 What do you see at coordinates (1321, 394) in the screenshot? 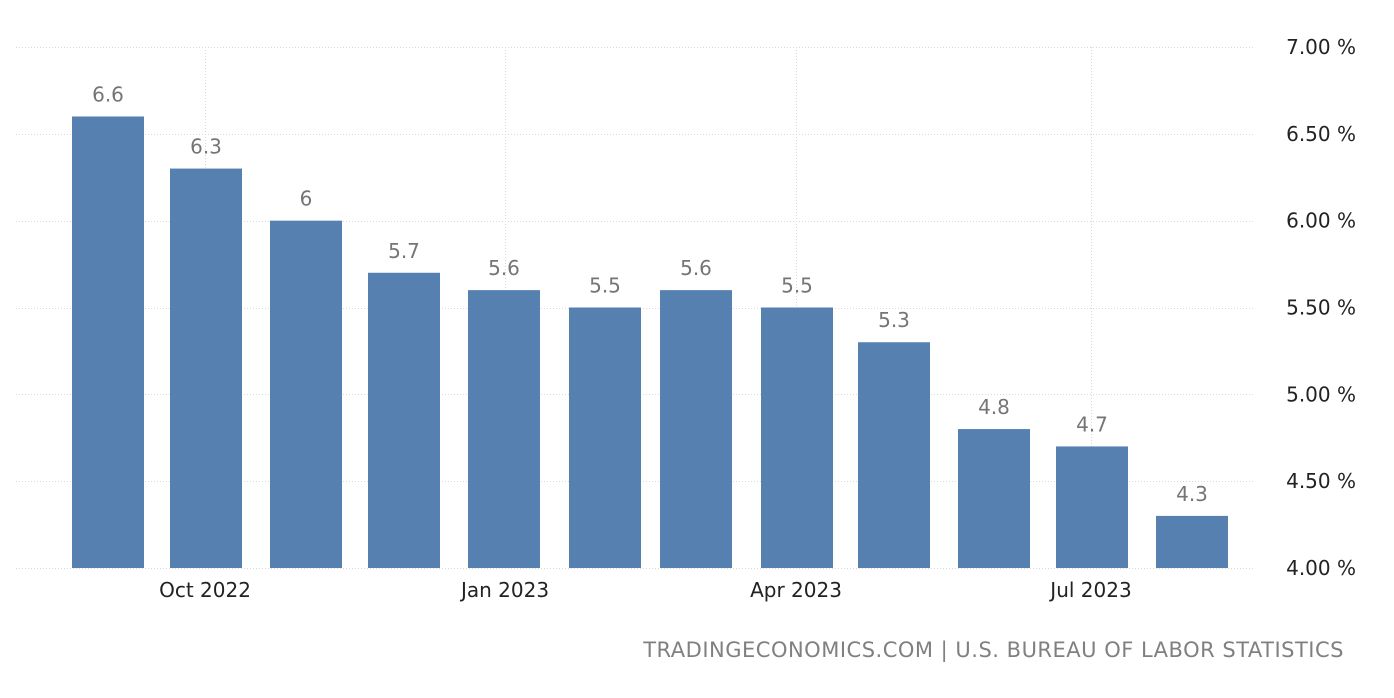
I see `y-tick-label: 5.00 %` at bounding box center [1321, 394].